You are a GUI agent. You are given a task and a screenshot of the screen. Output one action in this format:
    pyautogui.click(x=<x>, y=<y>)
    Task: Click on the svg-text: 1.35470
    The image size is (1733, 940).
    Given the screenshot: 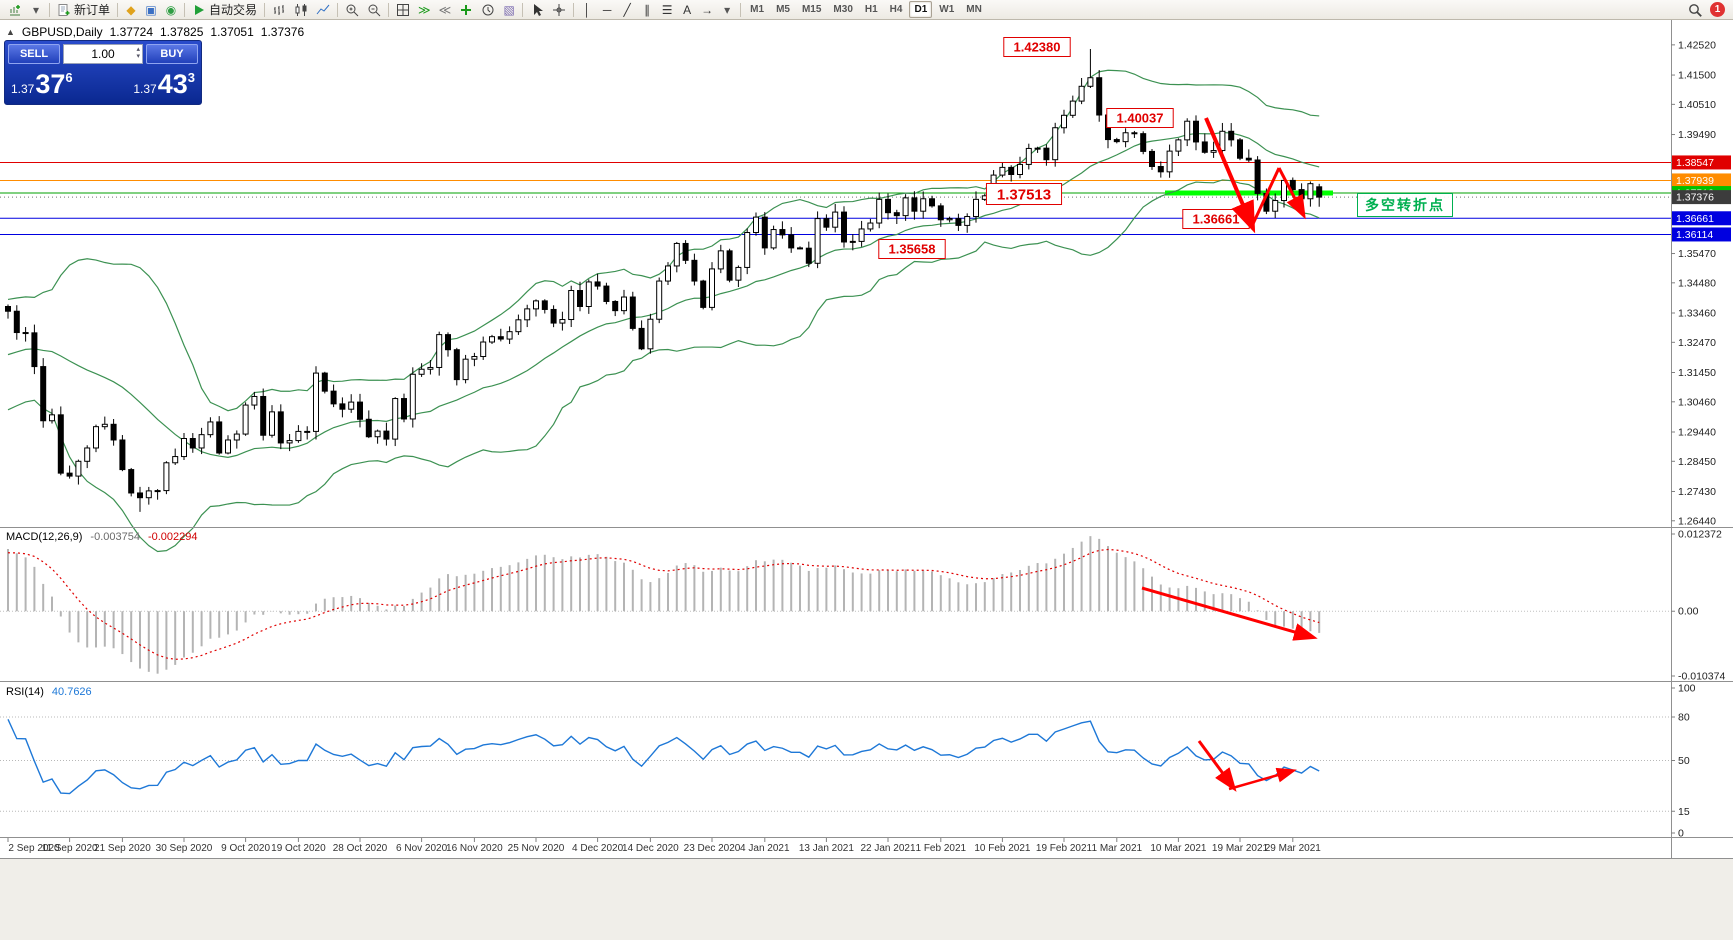 What is the action you would take?
    pyautogui.click(x=1697, y=254)
    